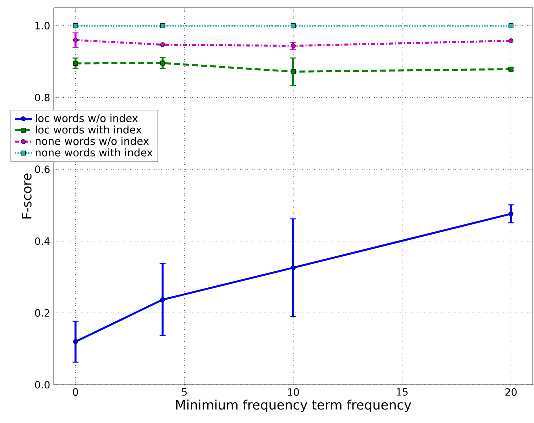 This screenshot has width=534, height=423. What do you see at coordinates (27, 196) in the screenshot?
I see `y-axis-title: F-score` at bounding box center [27, 196].